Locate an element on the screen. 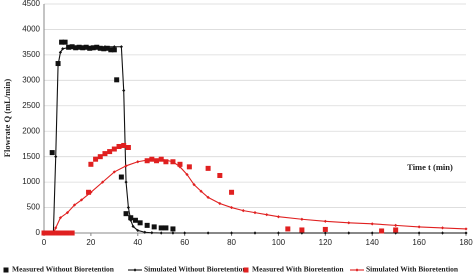 This screenshot has height=279, width=474. x-tick-label: 0 is located at coordinates (44, 242).